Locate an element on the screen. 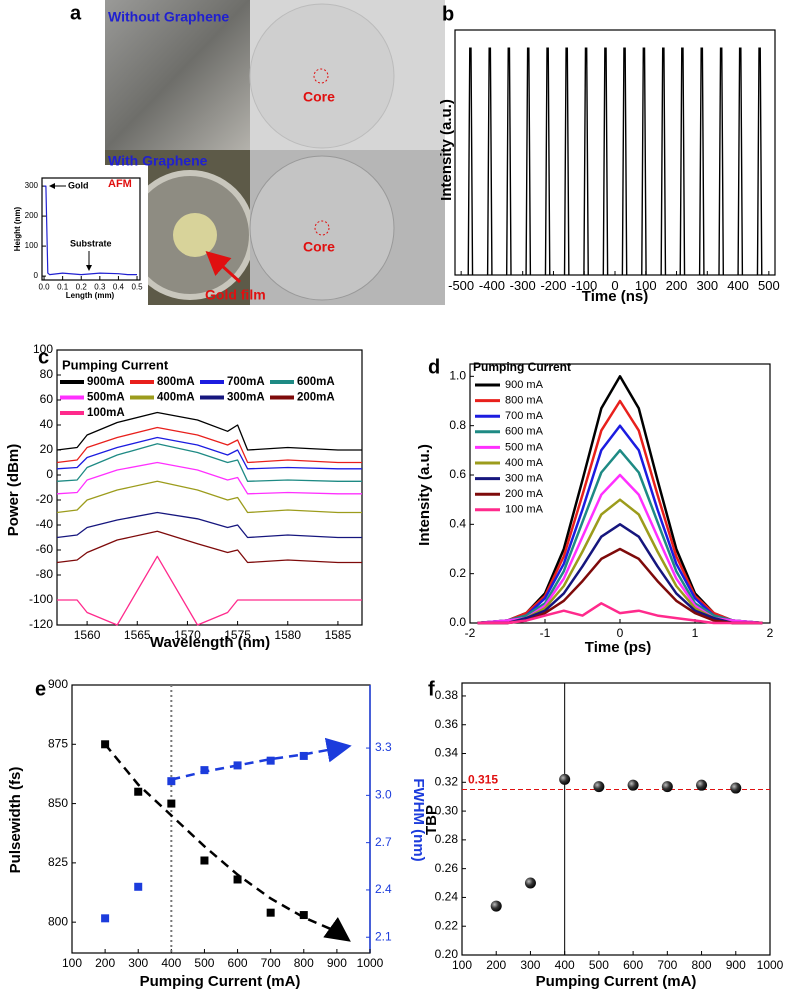  y2-tick-label: 2.4 is located at coordinates (383, 889).